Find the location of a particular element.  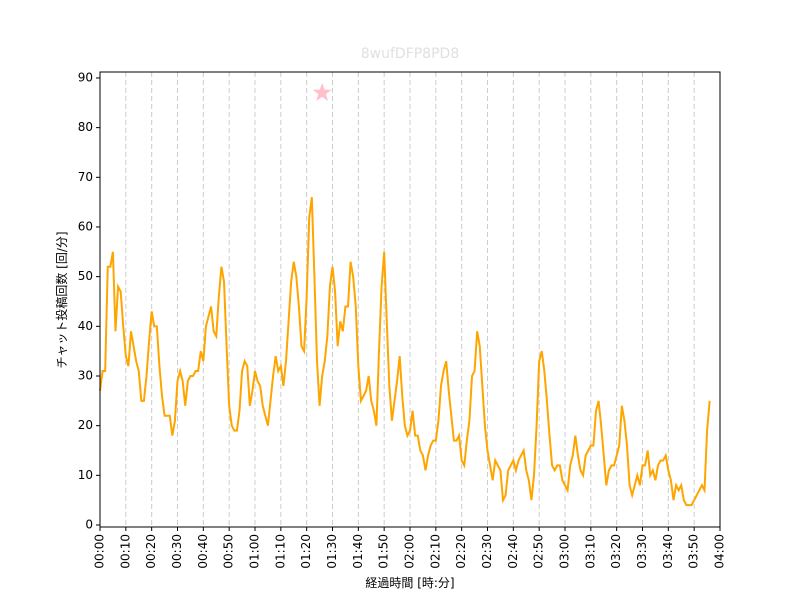

y-tick-label: 90 is located at coordinates (85, 77).